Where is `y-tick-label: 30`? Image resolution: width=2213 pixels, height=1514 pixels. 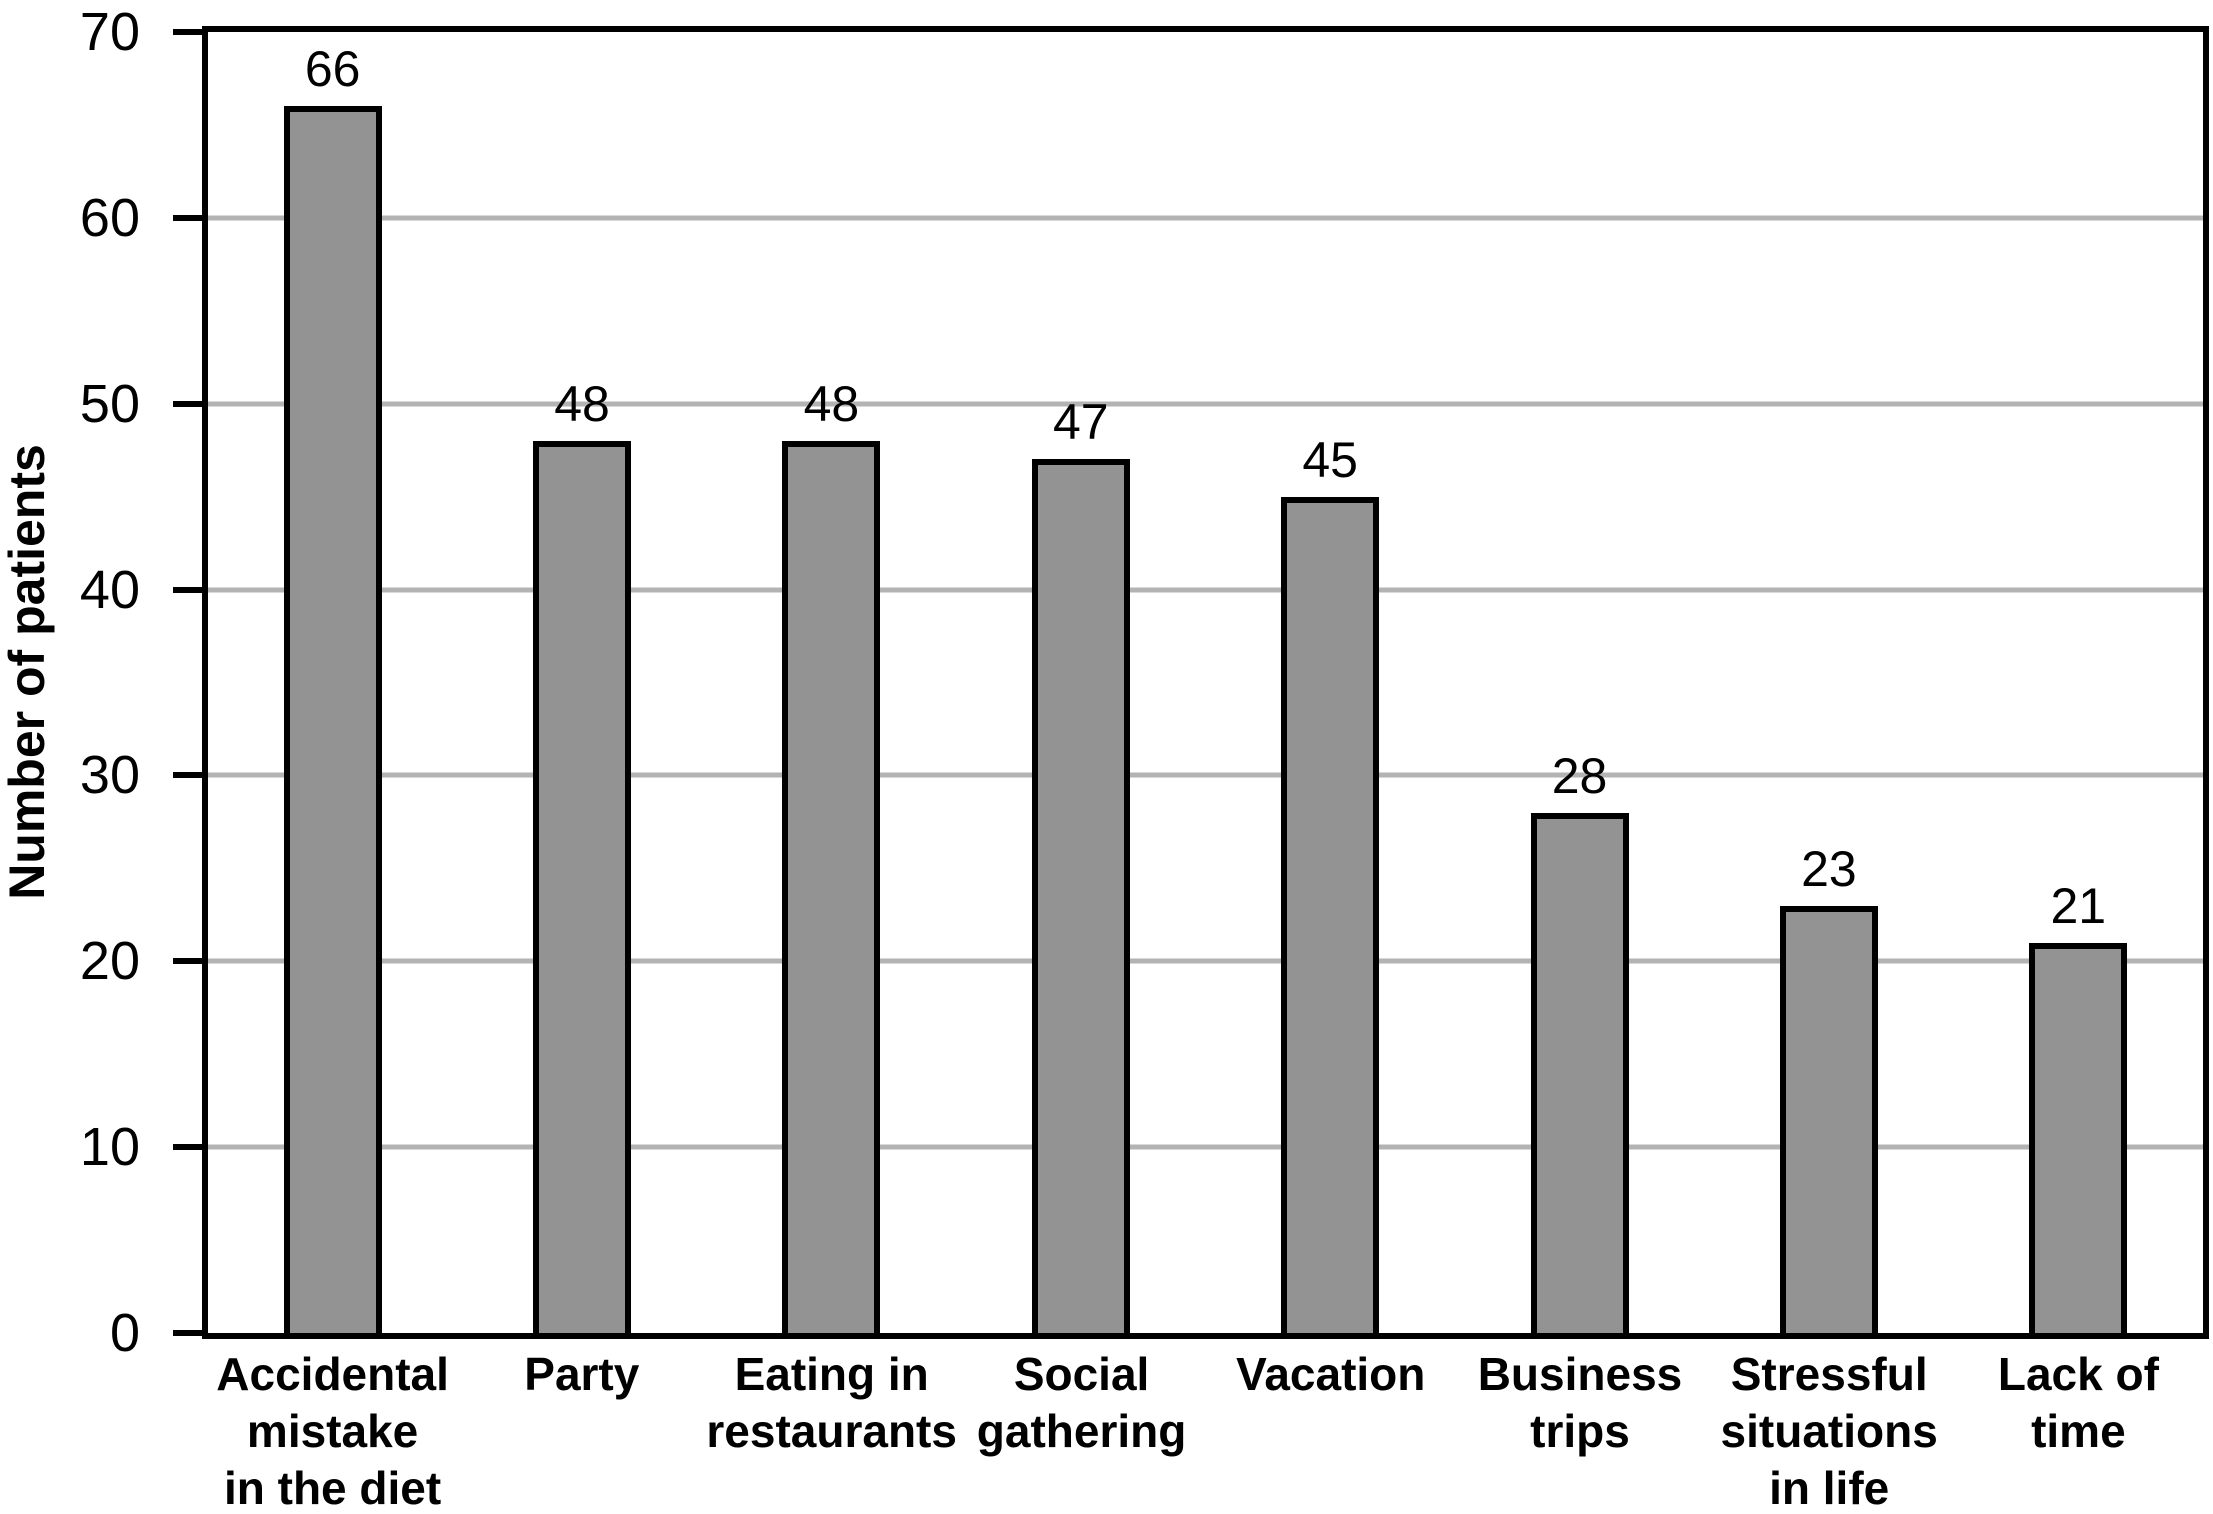
y-tick-label: 30 is located at coordinates (109, 775).